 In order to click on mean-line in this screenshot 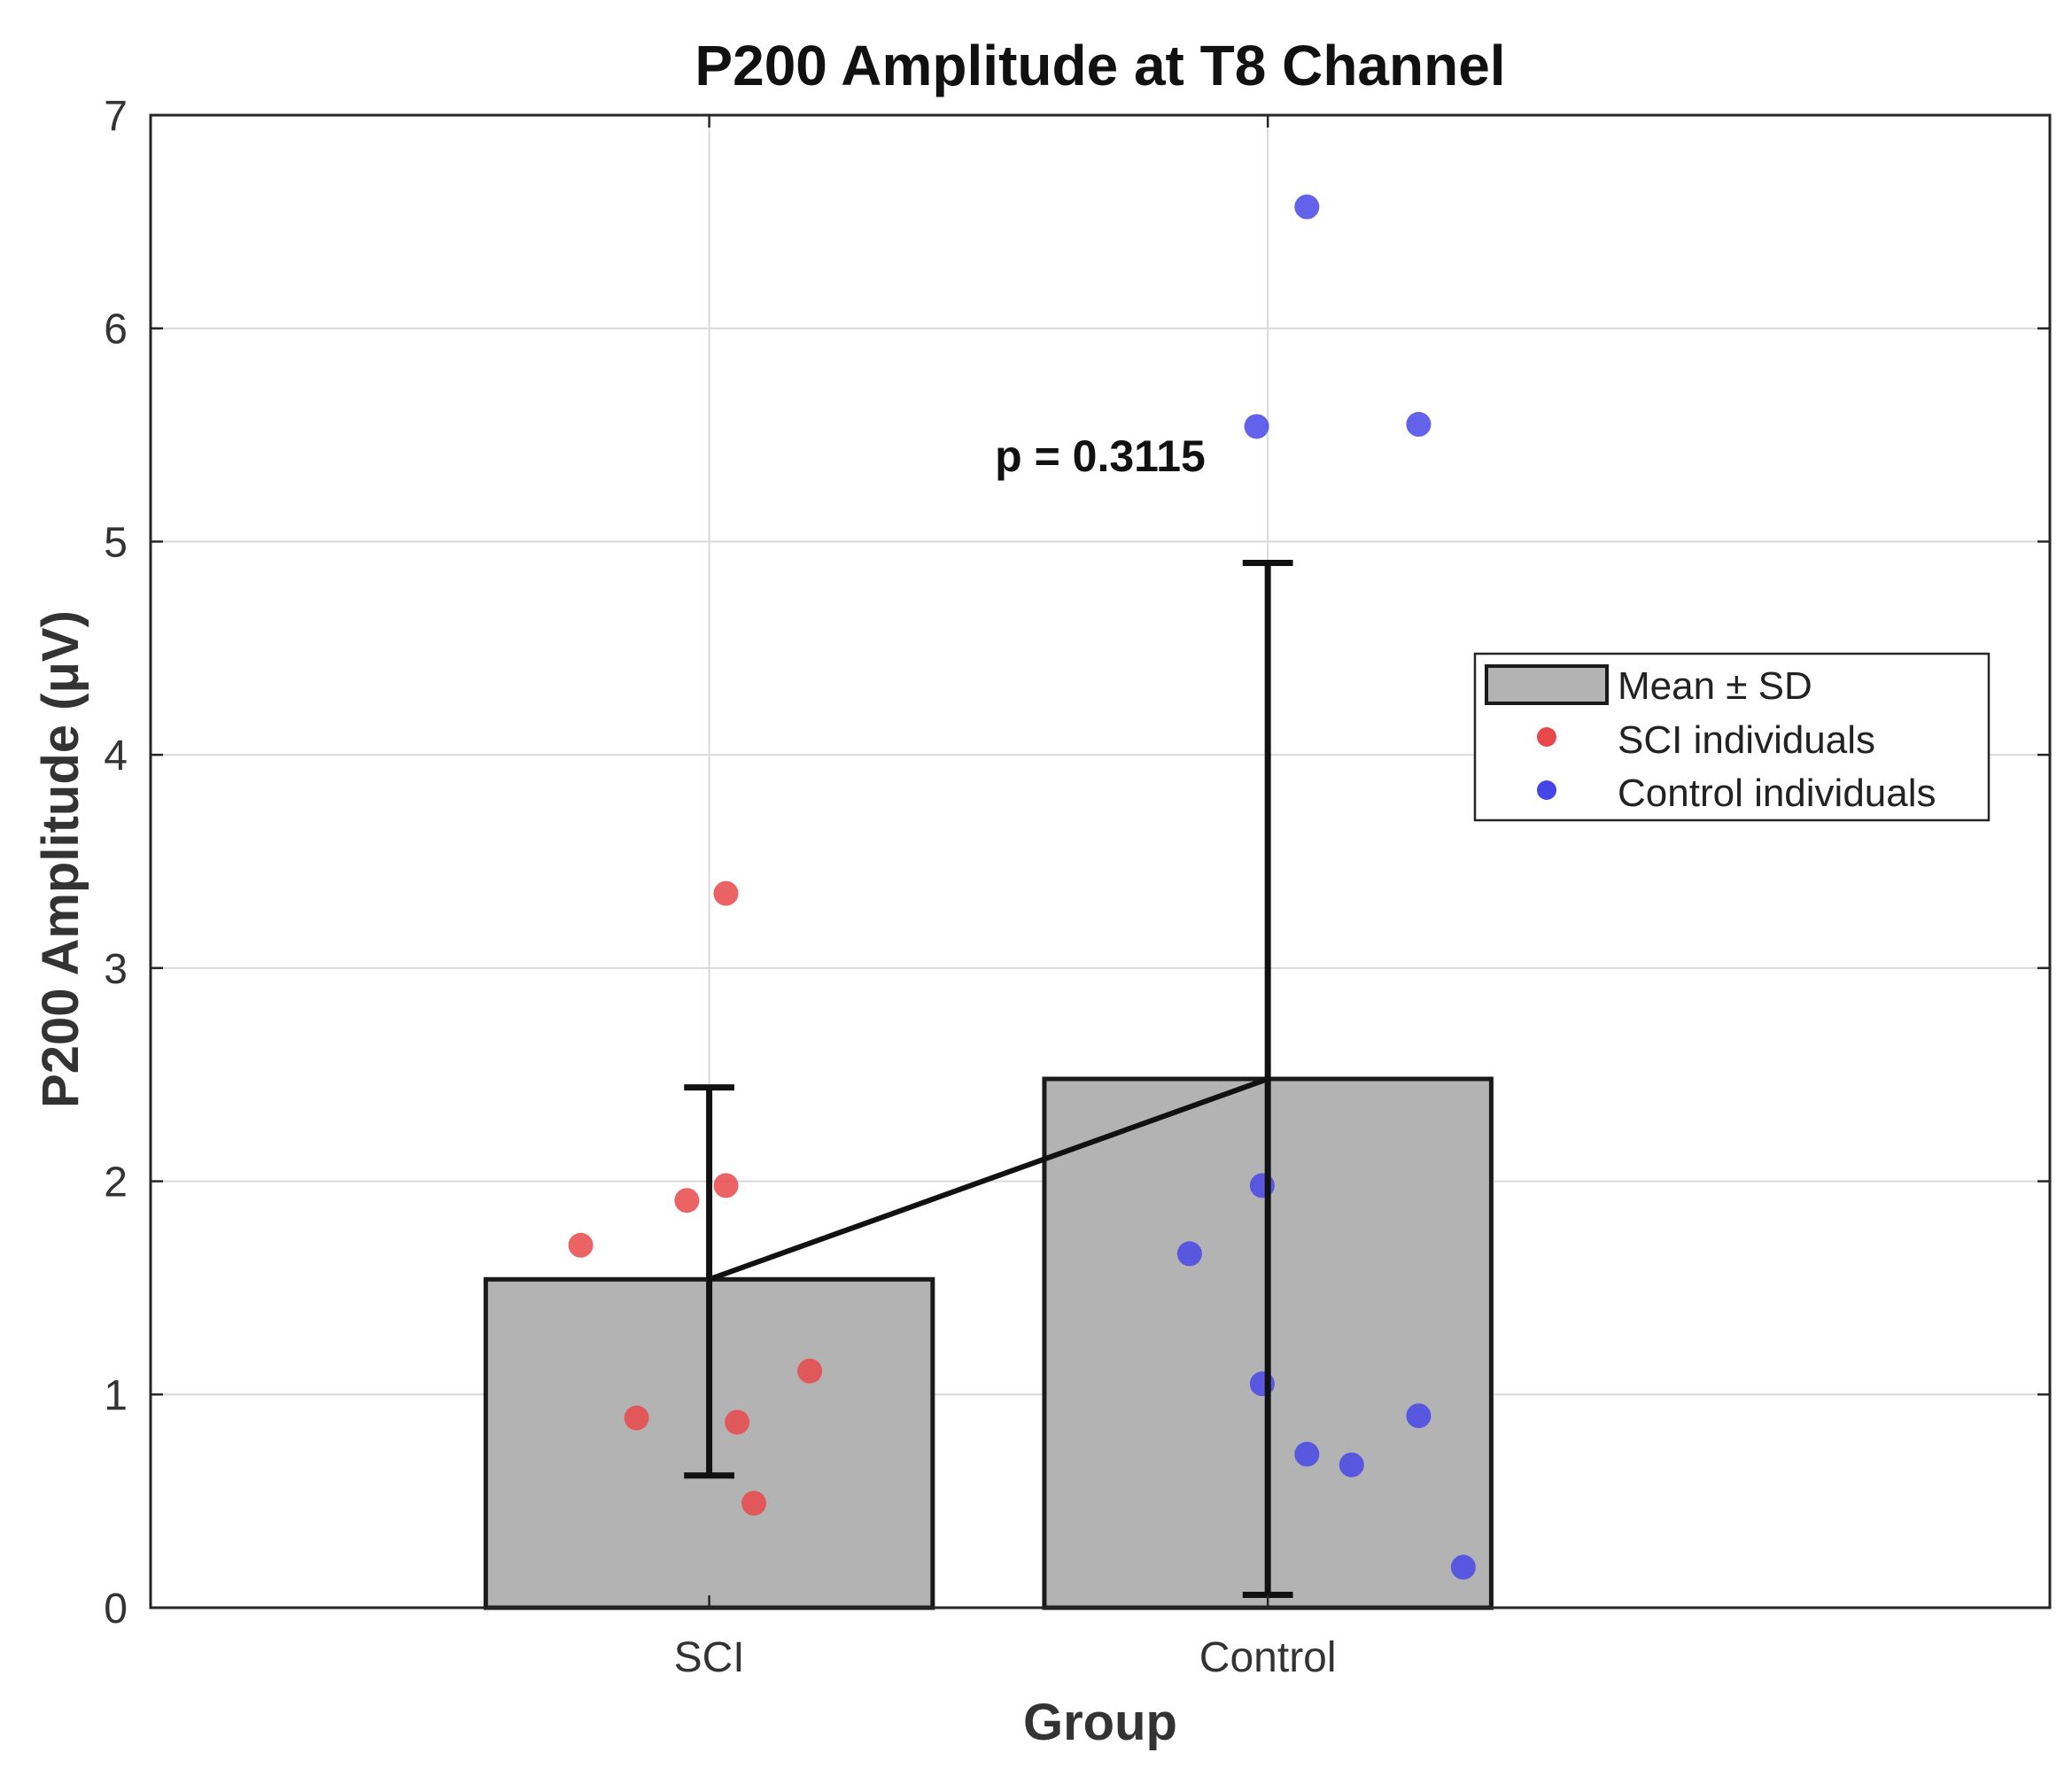, I will do `click(988, 1179)`.